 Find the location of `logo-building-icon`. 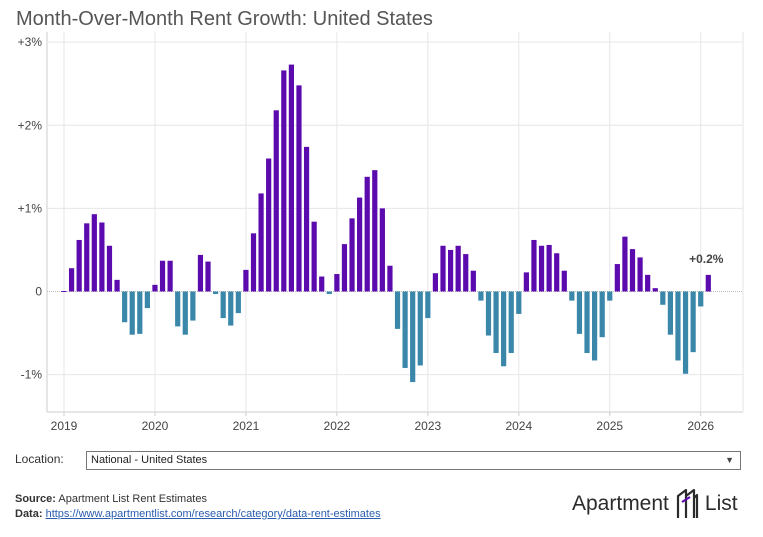

logo-building-icon is located at coordinates (687, 503).